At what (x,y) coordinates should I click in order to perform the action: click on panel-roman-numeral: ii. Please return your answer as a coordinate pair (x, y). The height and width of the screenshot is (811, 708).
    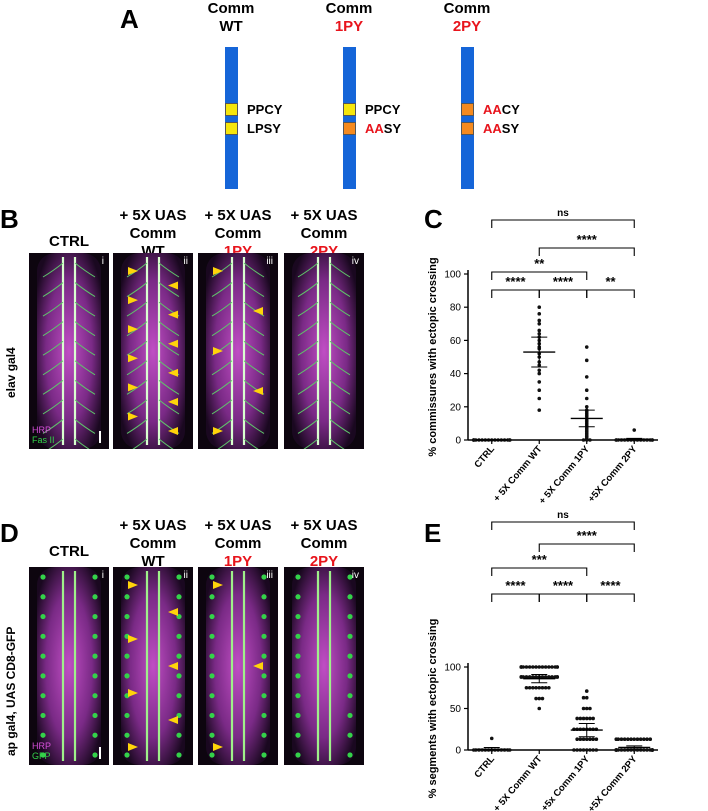
    Looking at the image, I should click on (185, 261).